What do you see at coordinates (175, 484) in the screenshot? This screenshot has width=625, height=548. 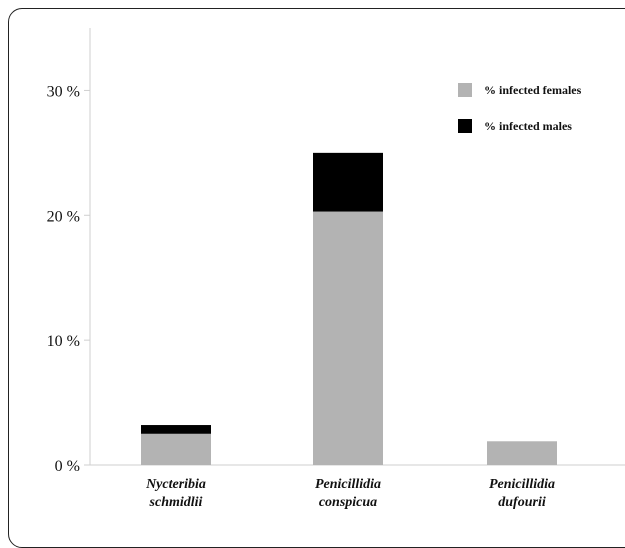 I see `category-label: Nycteribia` at bounding box center [175, 484].